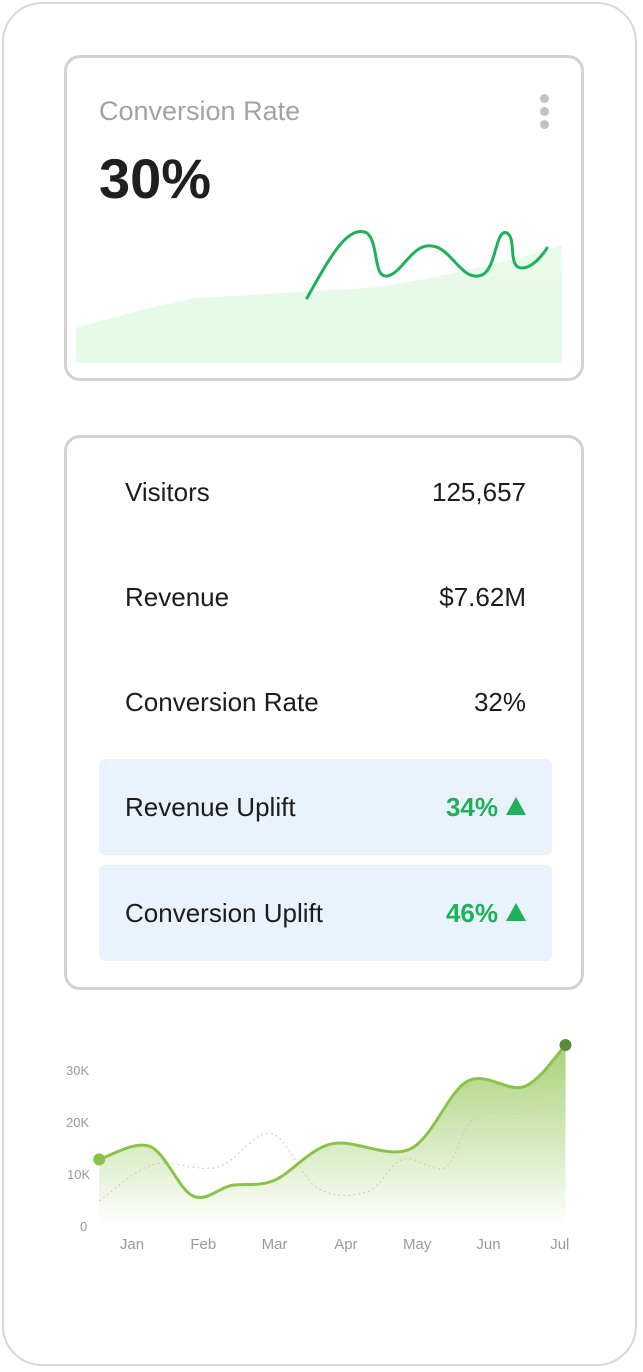 The height and width of the screenshot is (1372, 643). I want to click on stat-row-conversion-rate: Conversion Rate 32%, so click(325, 702).